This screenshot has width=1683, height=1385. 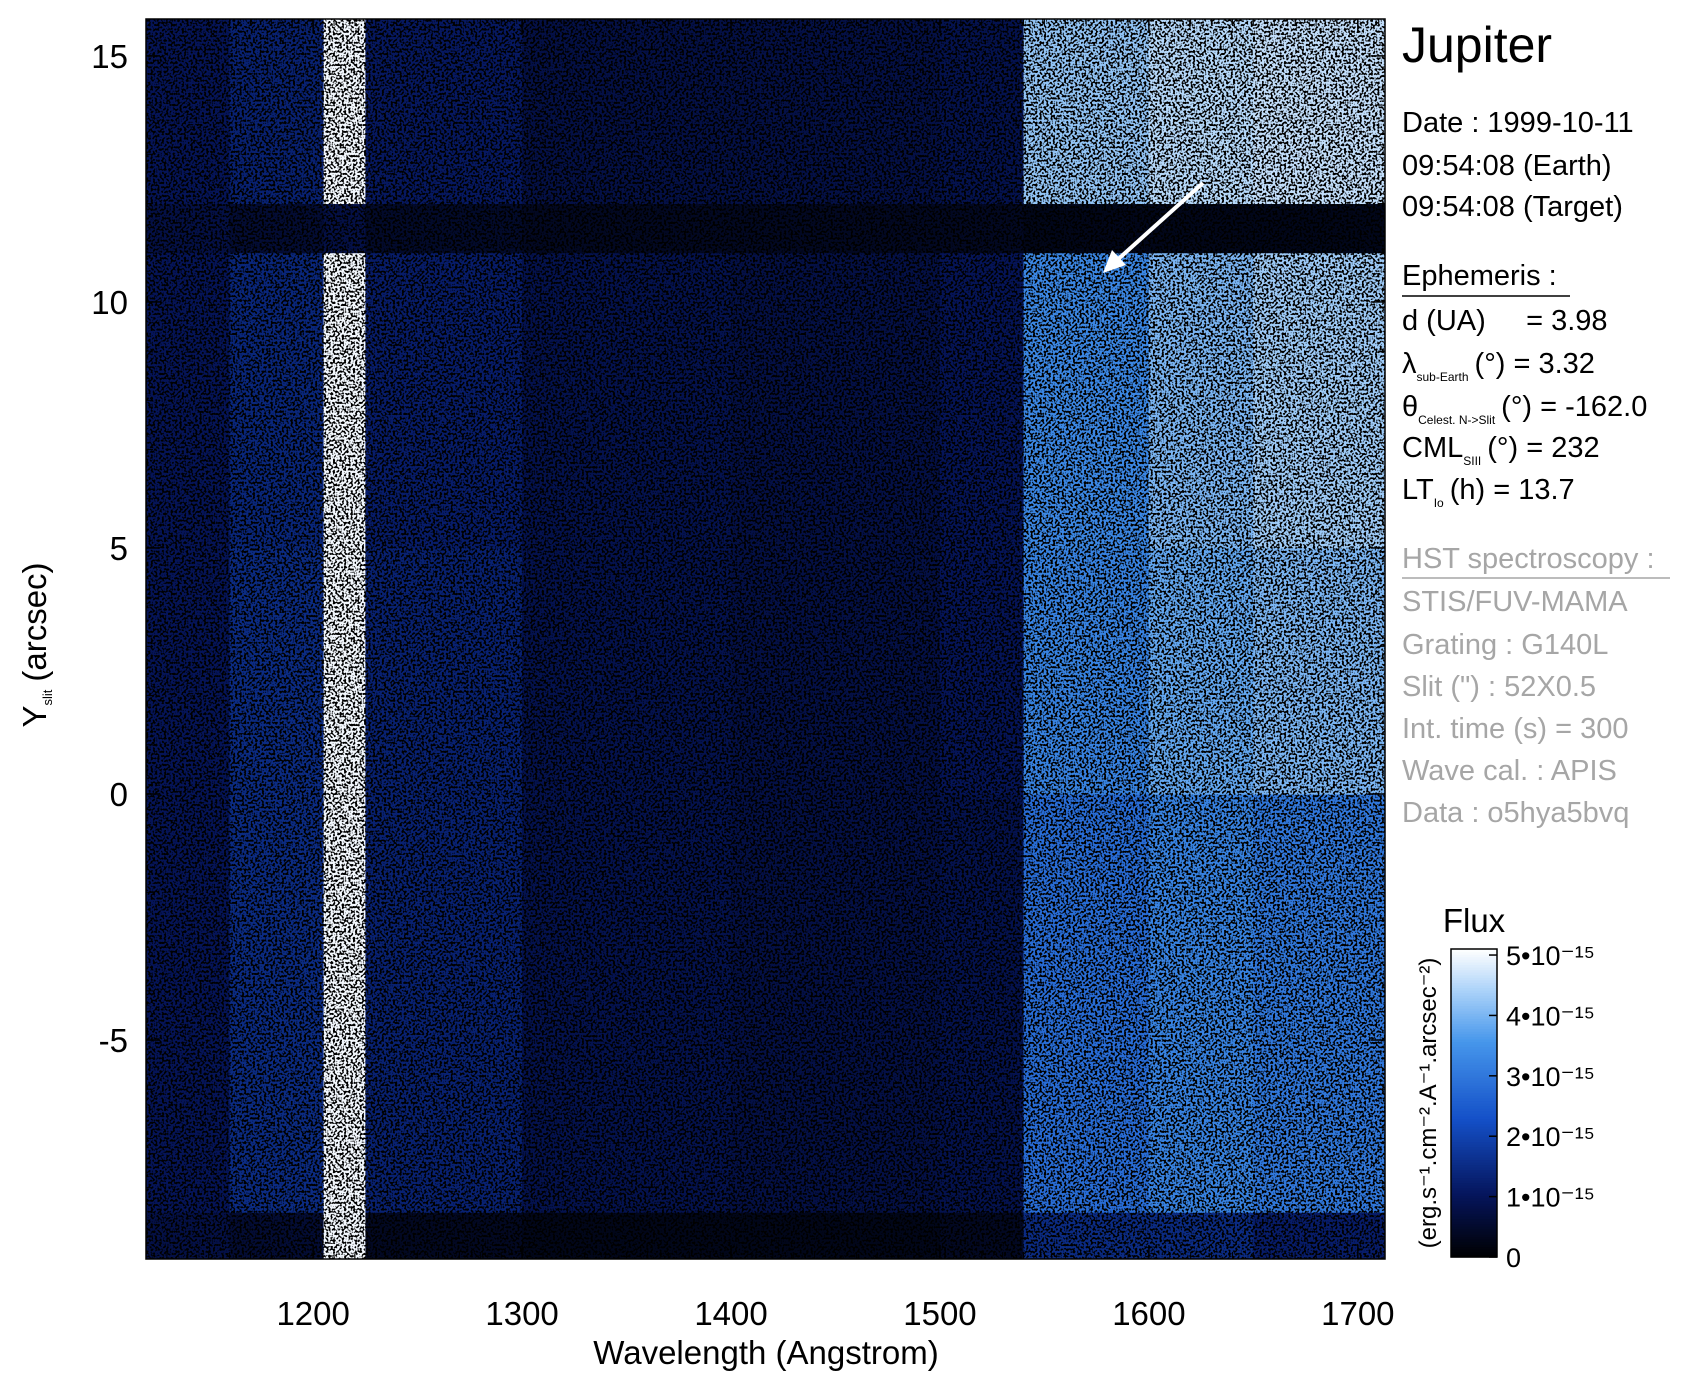 What do you see at coordinates (1418, 490) in the screenshot?
I see `symbol: LT` at bounding box center [1418, 490].